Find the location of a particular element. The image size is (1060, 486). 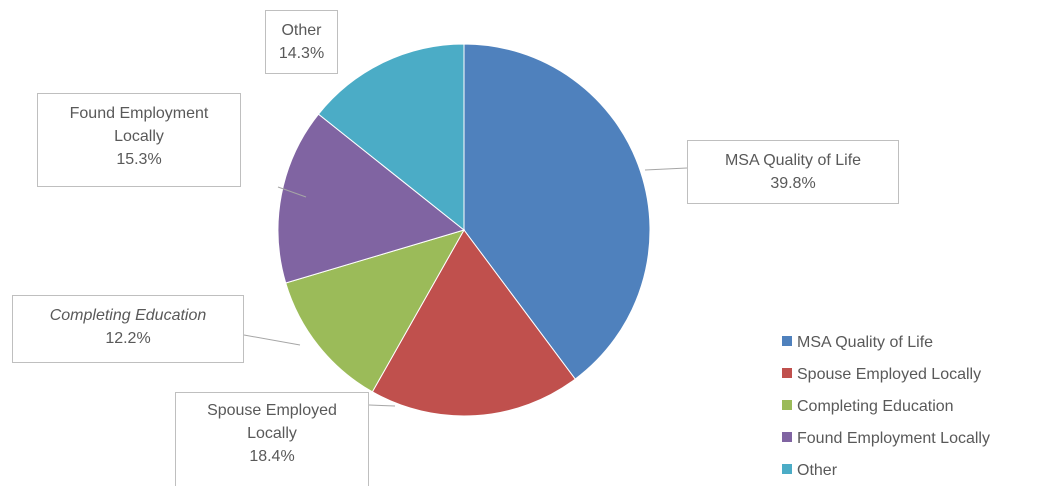

data-label-name: MSA Quality of Life is located at coordinates (793, 160).